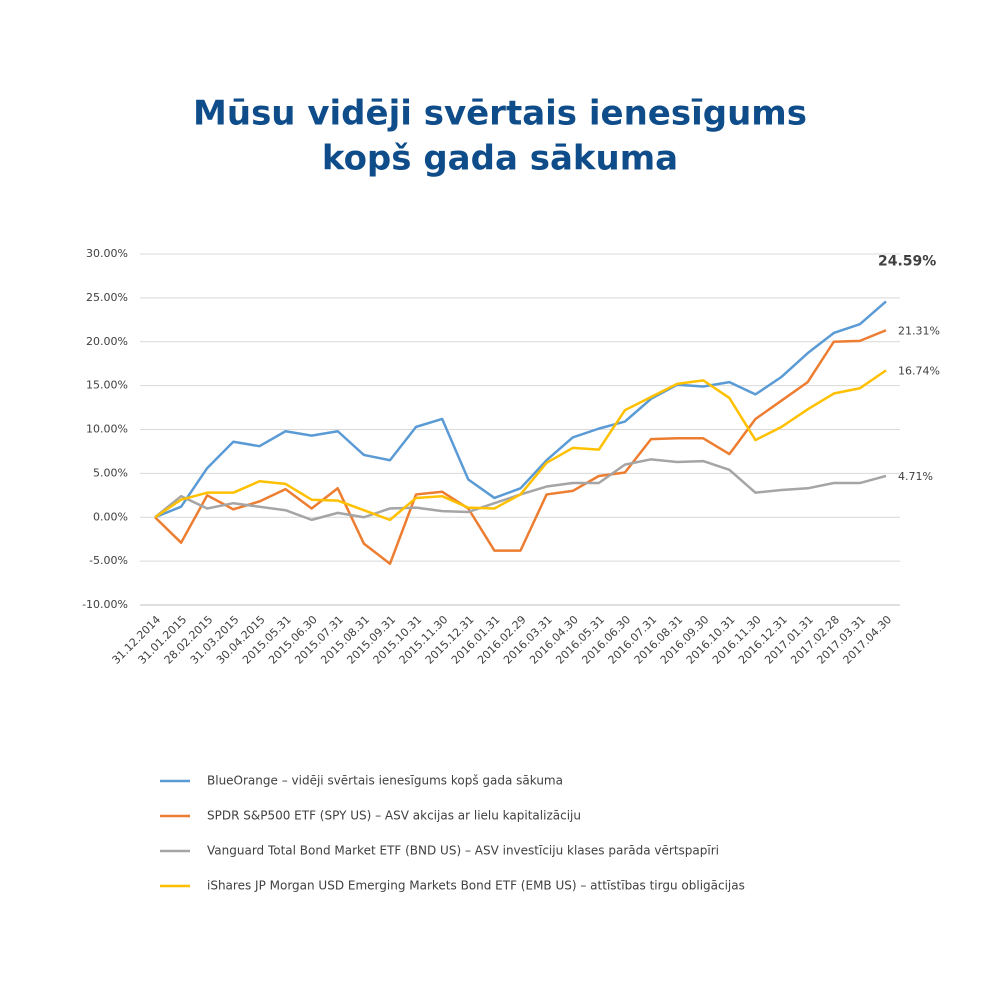 Image resolution: width=1000 pixels, height=1004 pixels. What do you see at coordinates (500, 114) in the screenshot?
I see `chart-title: Mūsu vidēji svērtais ienesīgums` at bounding box center [500, 114].